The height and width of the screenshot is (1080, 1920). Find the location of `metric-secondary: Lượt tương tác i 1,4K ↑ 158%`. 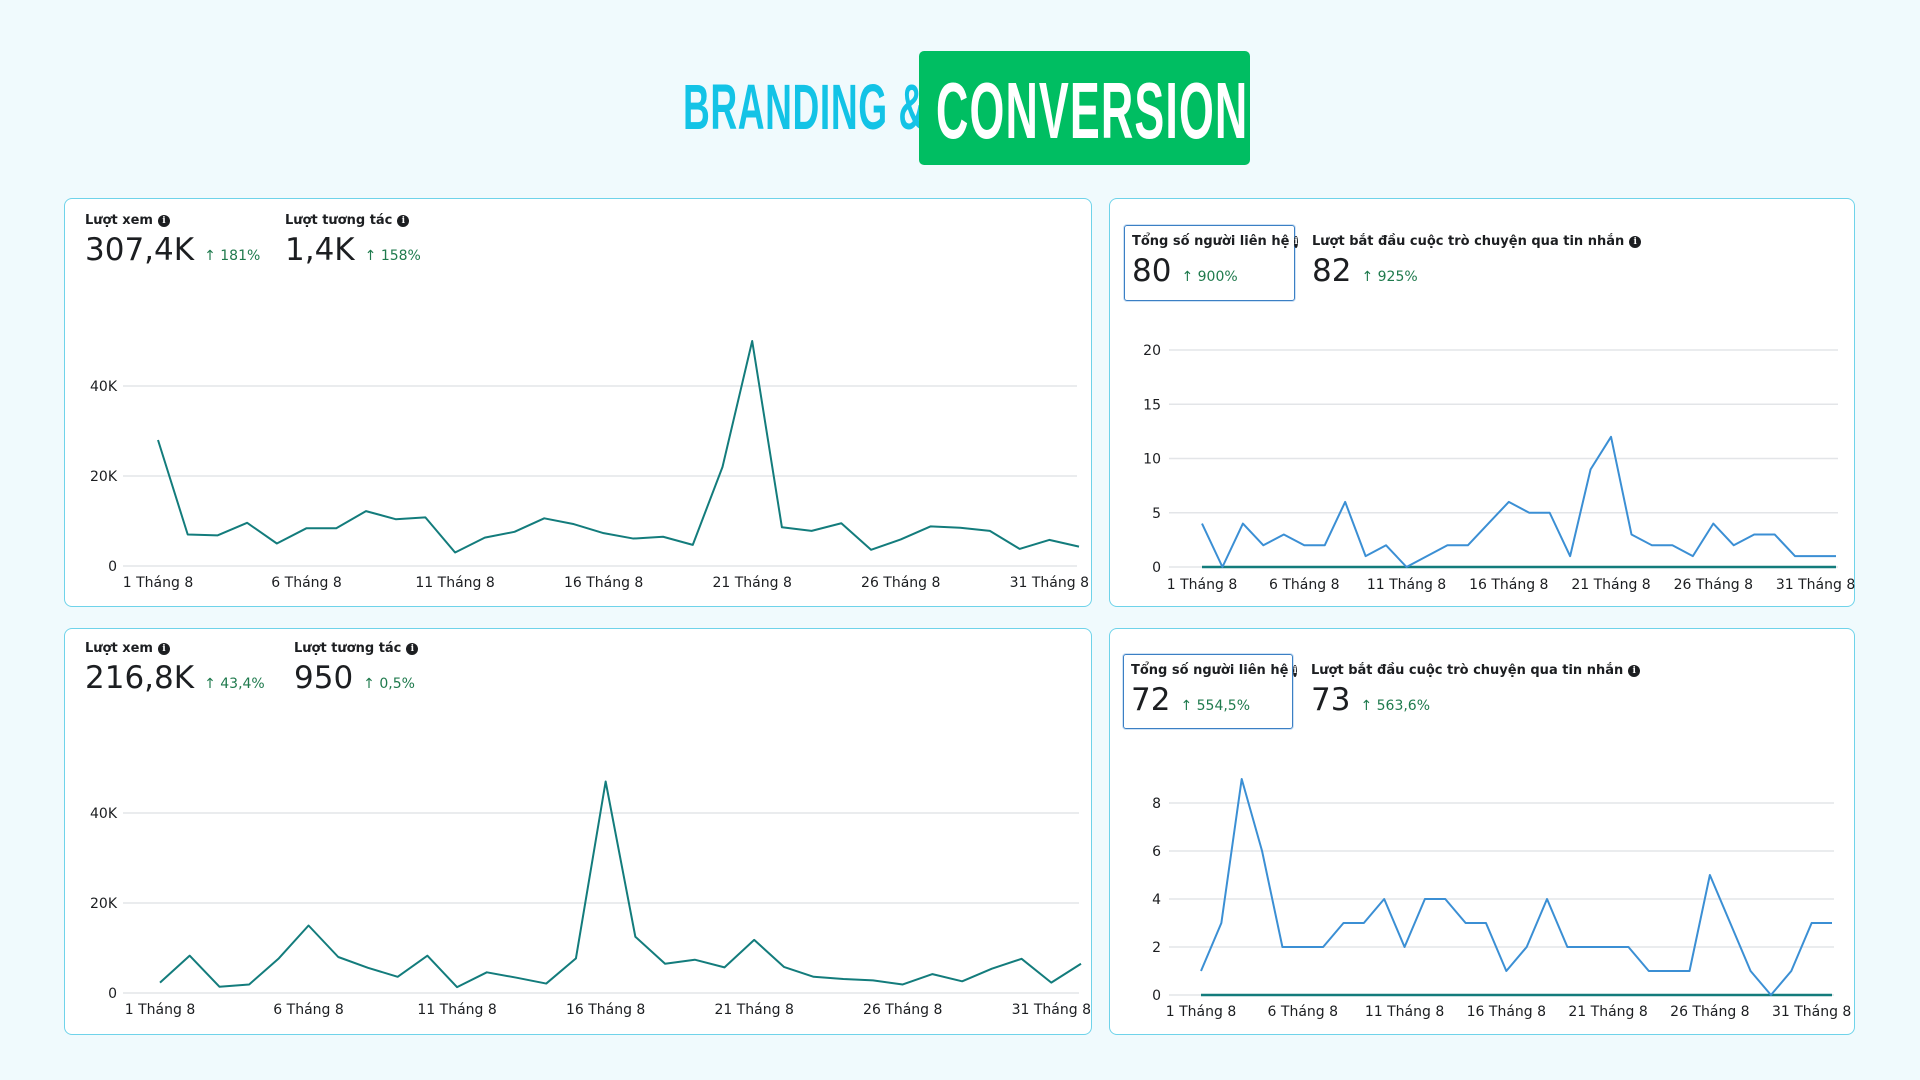

metric-secondary: Lượt tương tác i 1,4K ↑ 158% is located at coordinates (353, 240).